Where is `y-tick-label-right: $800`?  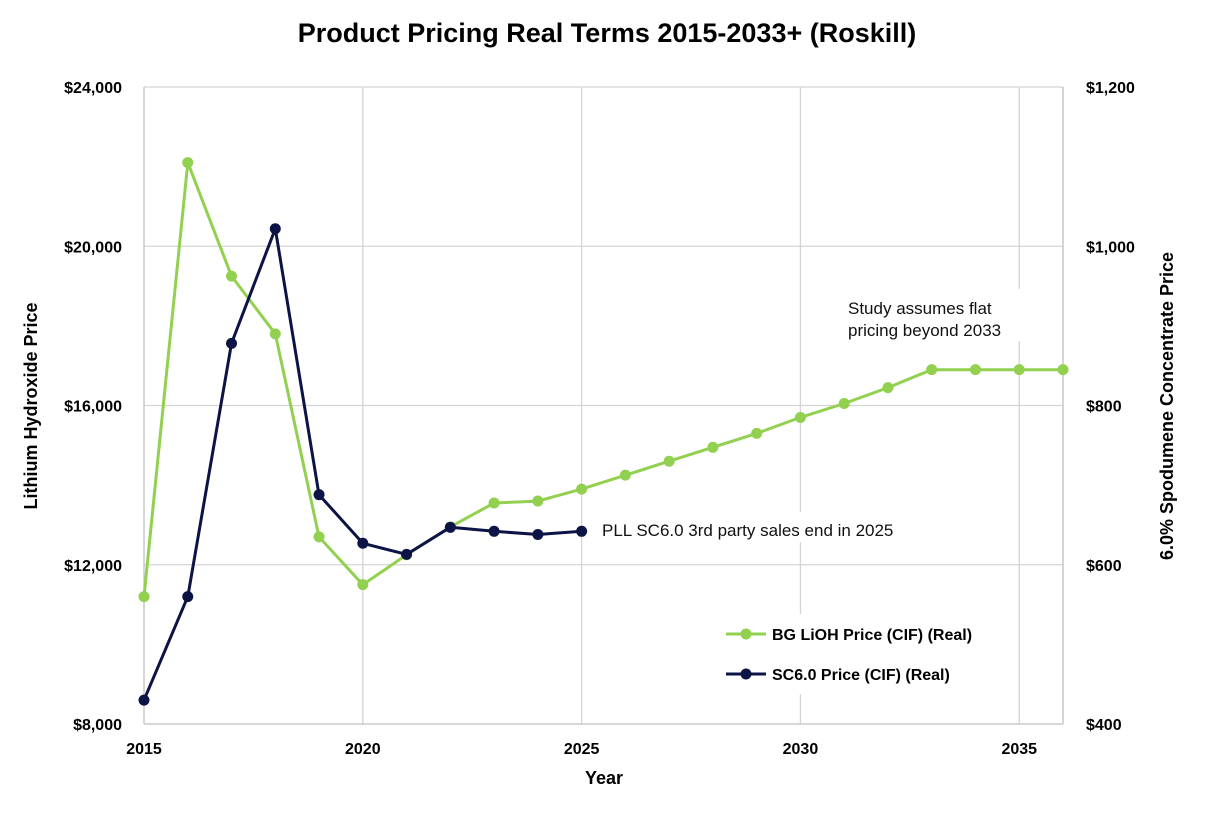
y-tick-label-right: $800 is located at coordinates (1104, 407).